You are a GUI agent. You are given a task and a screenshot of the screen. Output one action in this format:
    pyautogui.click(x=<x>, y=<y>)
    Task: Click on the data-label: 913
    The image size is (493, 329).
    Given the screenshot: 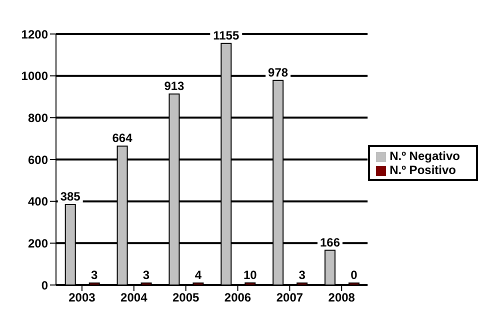 What is the action you would take?
    pyautogui.click(x=174, y=86)
    